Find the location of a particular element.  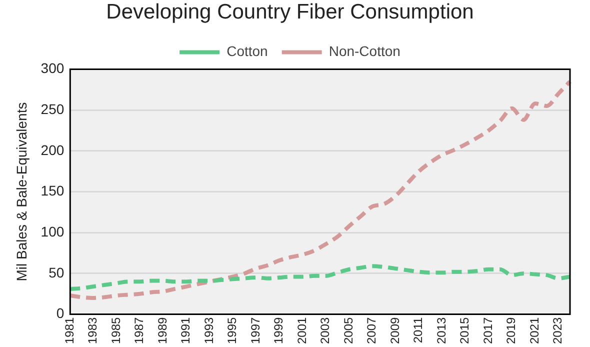

y-tick-label: 100 is located at coordinates (52, 231).